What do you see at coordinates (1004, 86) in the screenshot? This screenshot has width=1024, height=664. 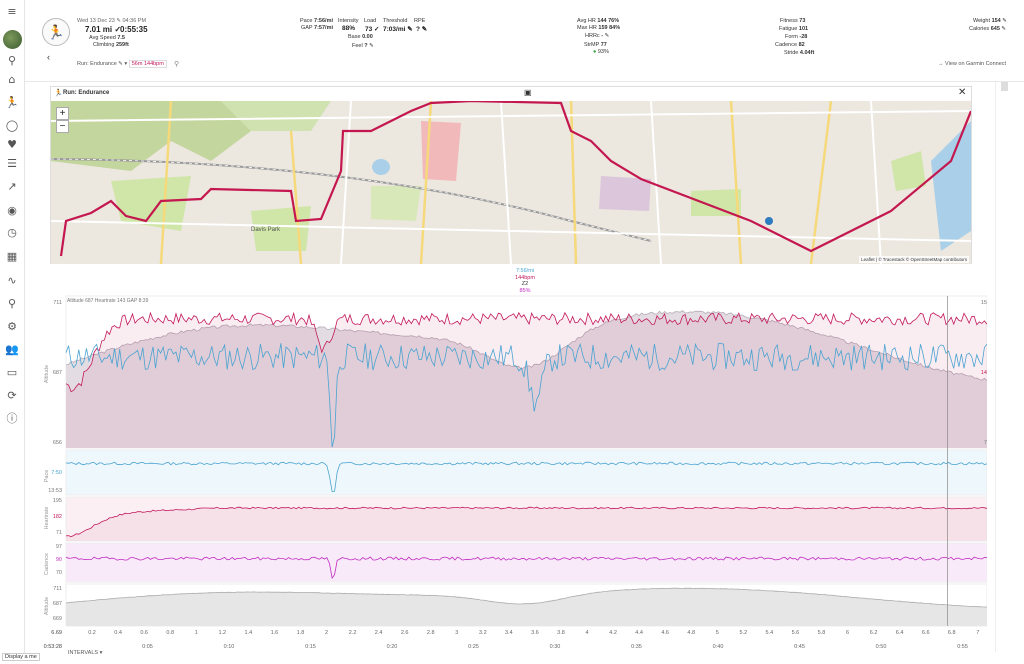 I see `scroll-thumb` at bounding box center [1004, 86].